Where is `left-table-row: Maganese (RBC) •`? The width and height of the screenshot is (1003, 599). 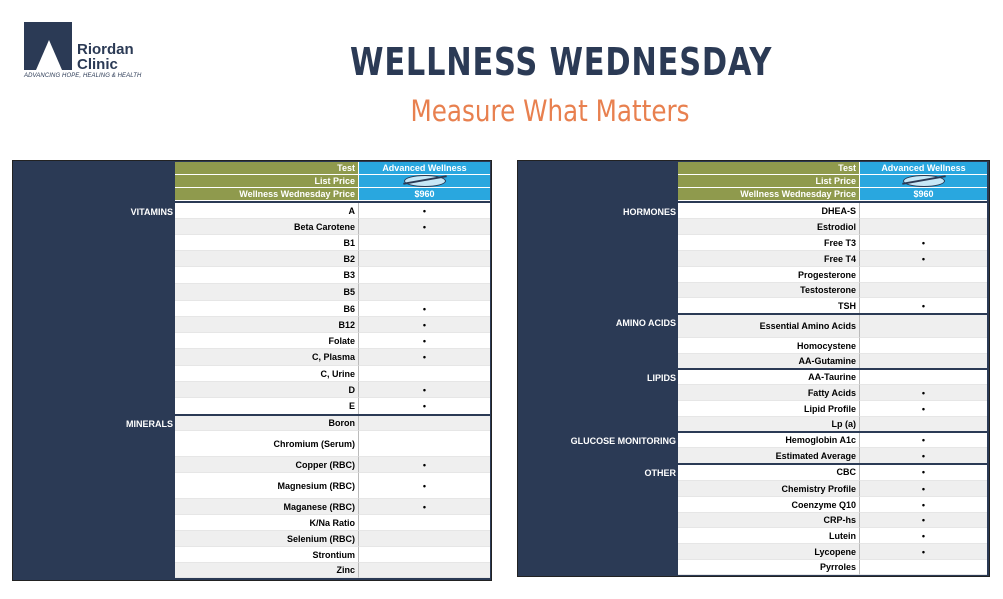 left-table-row: Maganese (RBC) • is located at coordinates (332, 507).